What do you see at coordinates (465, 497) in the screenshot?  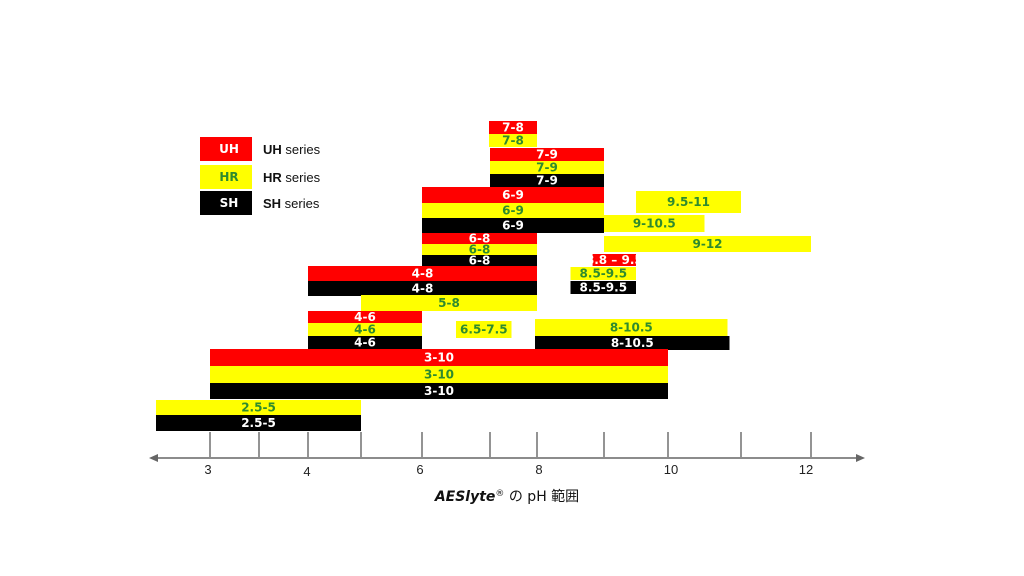 I see `x-axis-label-italic: AESlyte` at bounding box center [465, 497].